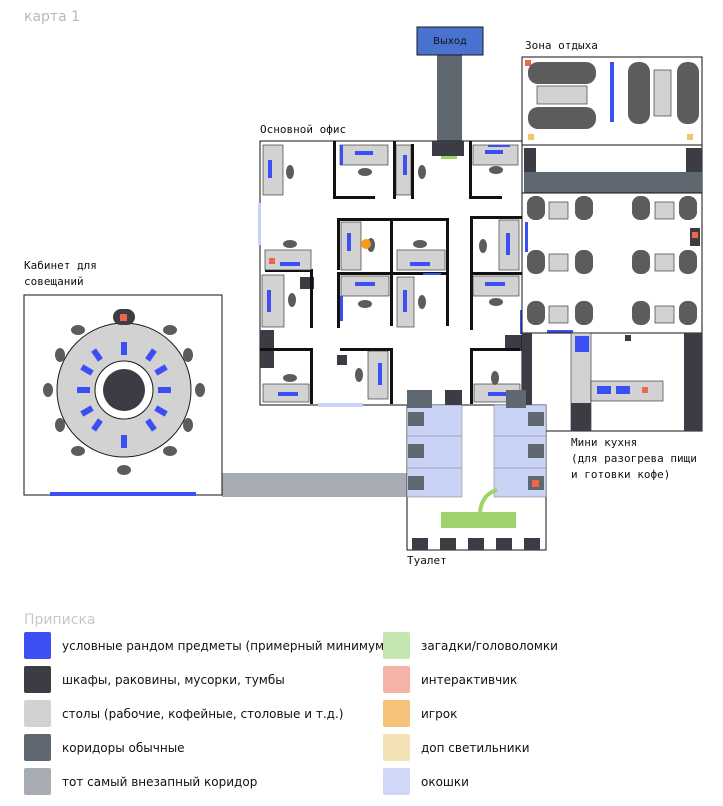  I want to click on room-label-rest-zone: Зона отдыха, so click(561, 45).